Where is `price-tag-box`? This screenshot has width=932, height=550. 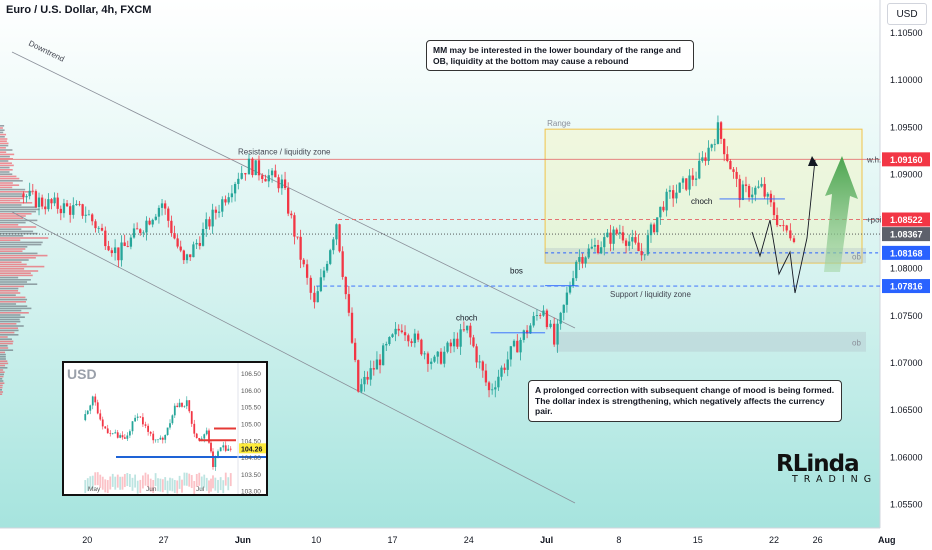 price-tag-box is located at coordinates (906, 219).